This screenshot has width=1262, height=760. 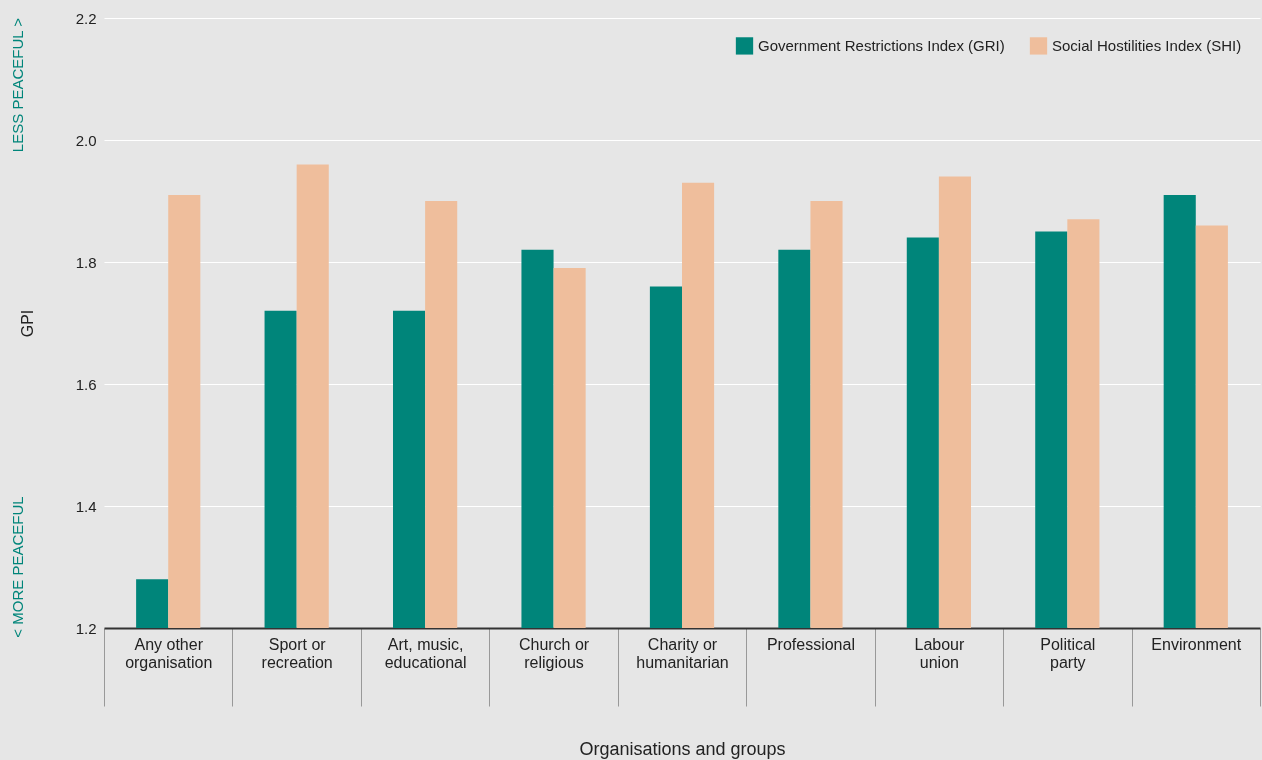 I want to click on x-tick-label: Professional, so click(x=810, y=644).